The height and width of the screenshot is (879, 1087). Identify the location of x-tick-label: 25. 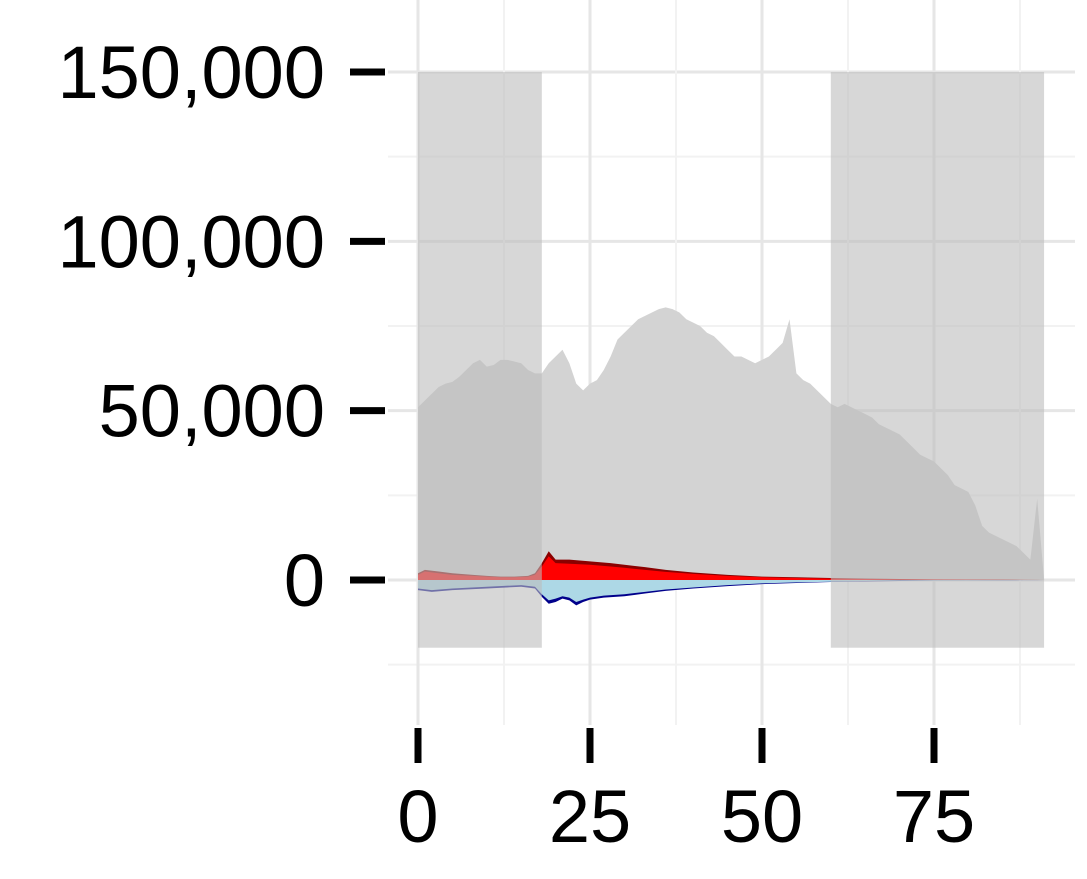
(590, 816).